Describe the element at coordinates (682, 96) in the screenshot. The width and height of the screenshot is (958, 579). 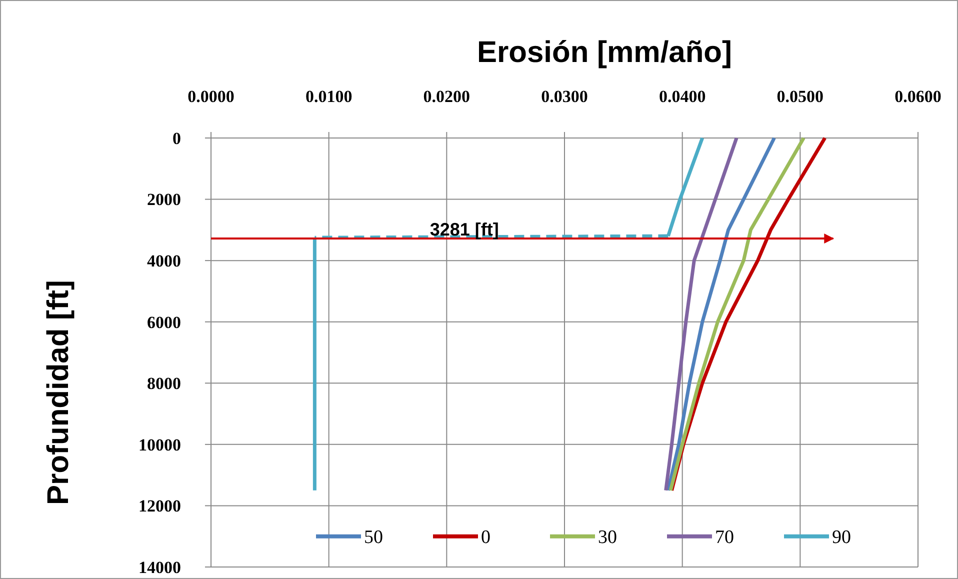
I see `x-tick-label: 0.0400` at that location.